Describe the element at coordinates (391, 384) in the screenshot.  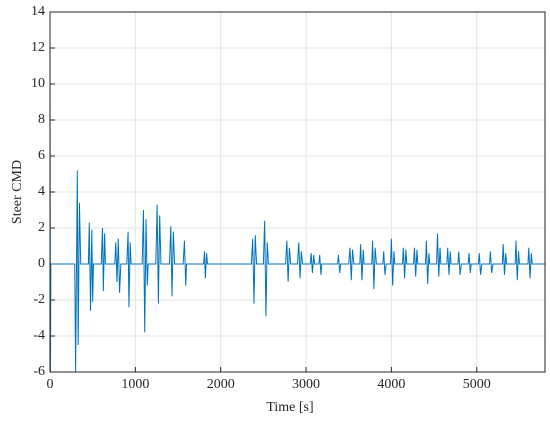
I see `x-tick-label: 4000` at that location.